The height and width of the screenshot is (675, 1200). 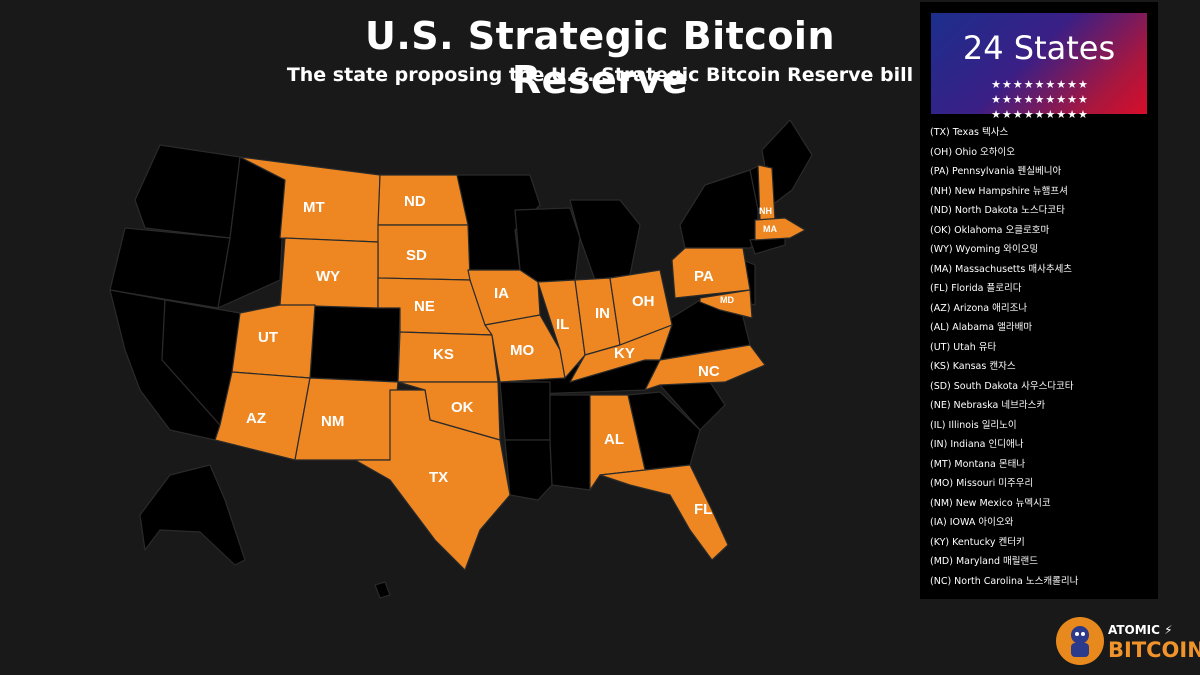 What do you see at coordinates (528, 470) in the screenshot?
I see `state-la` at bounding box center [528, 470].